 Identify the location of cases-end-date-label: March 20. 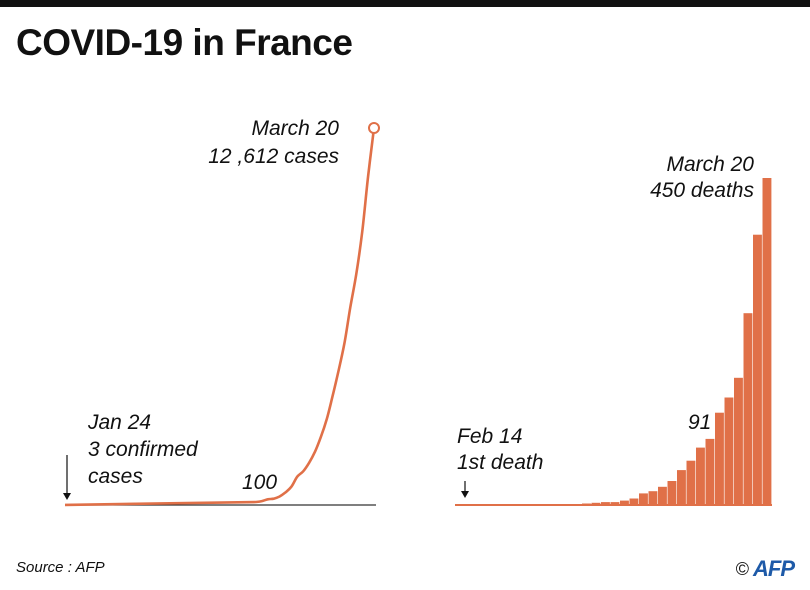
(295, 128).